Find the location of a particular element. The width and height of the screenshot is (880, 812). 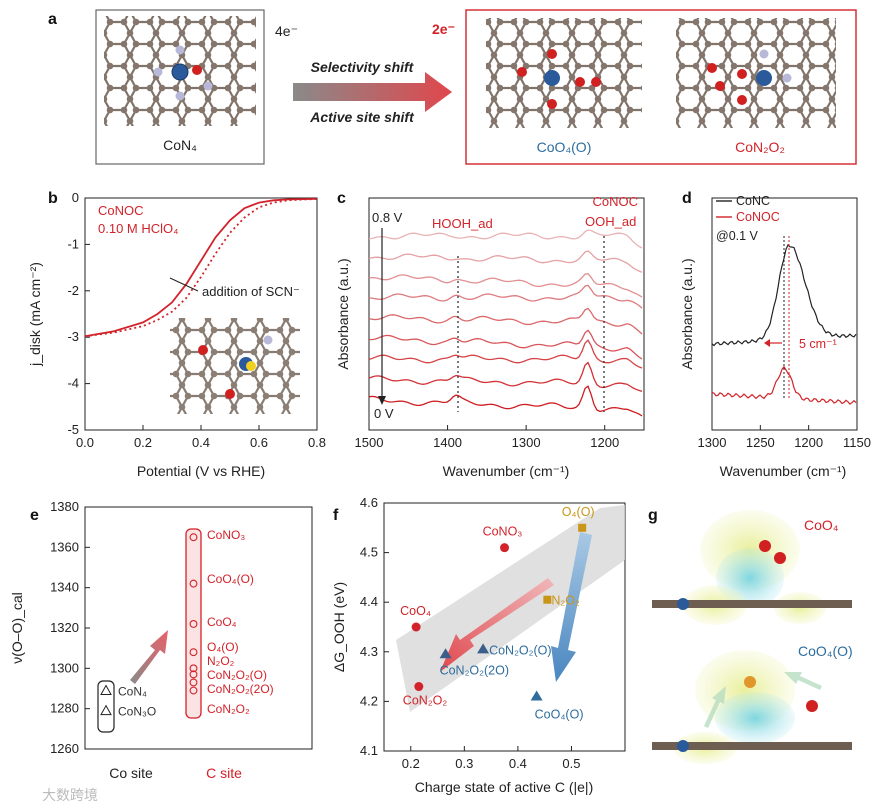

y-tick-label: 4.3 is located at coordinates (369, 651).